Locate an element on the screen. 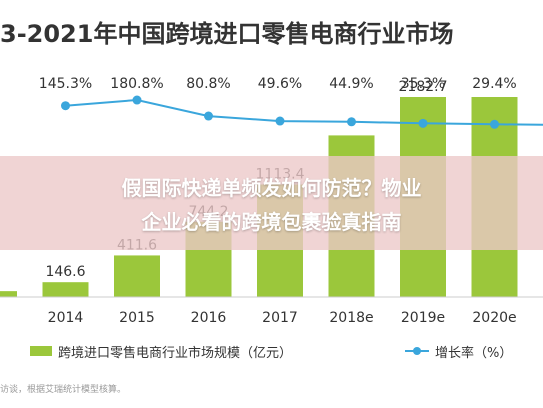 This screenshot has width=543, height=408. legend-line-swatch is located at coordinates (417, 351).